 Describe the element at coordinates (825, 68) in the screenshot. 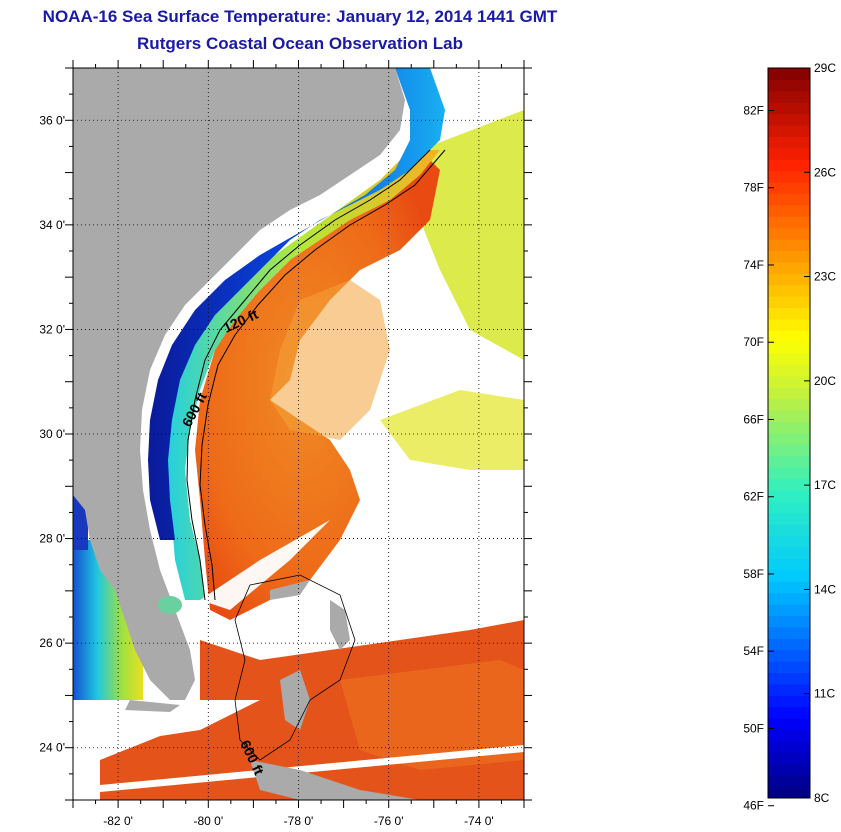

I see `colorbar-label-c: 29C` at that location.